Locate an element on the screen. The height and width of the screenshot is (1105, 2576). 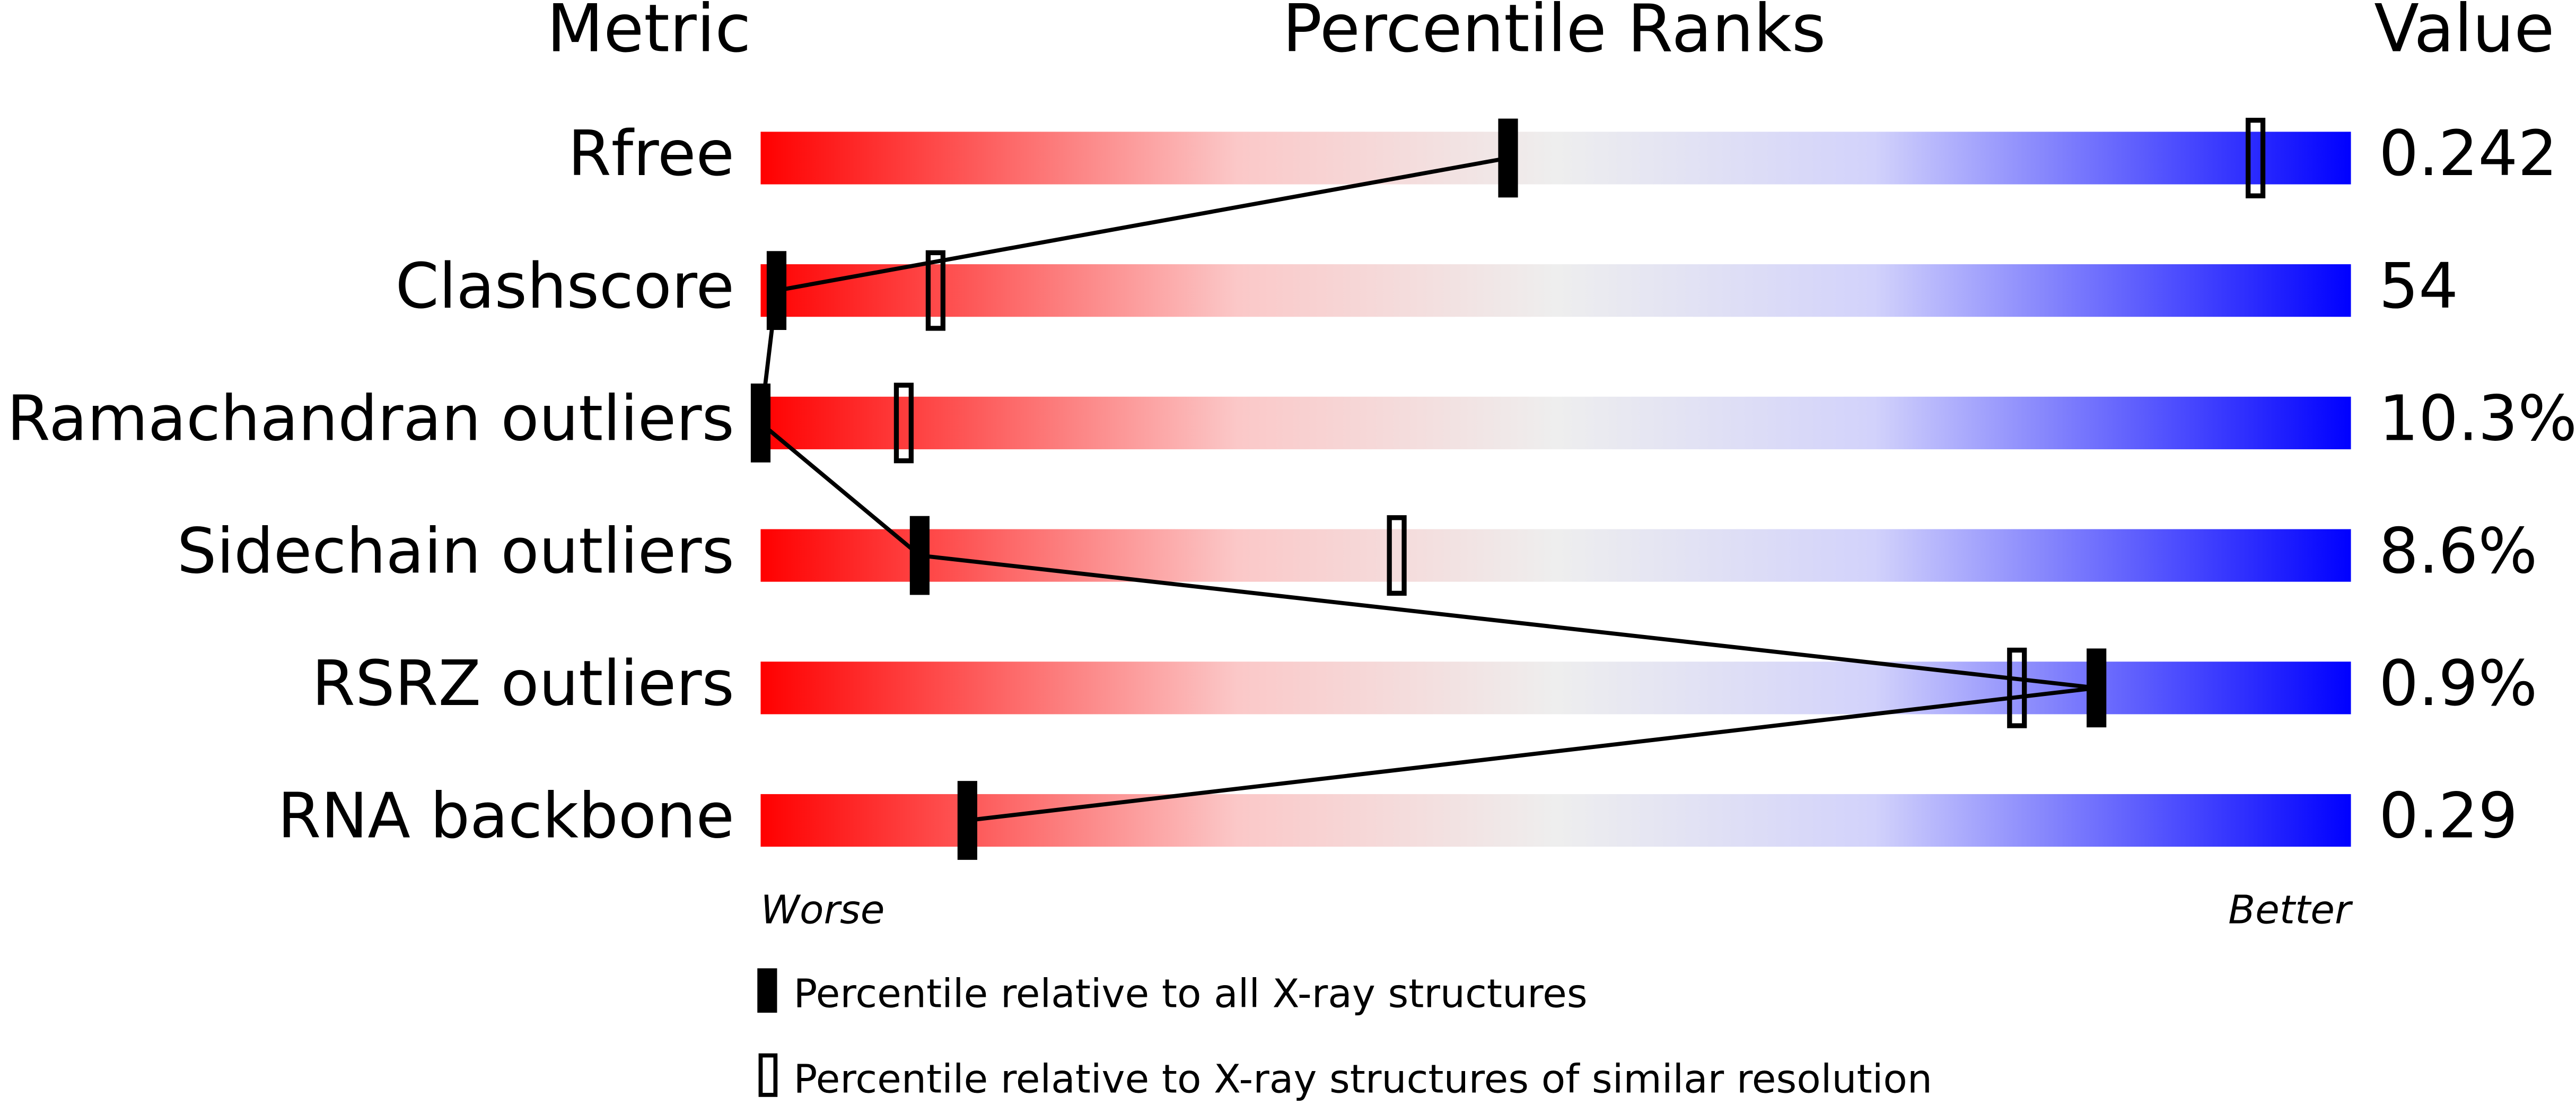
legend-similar-icon is located at coordinates (768, 1075).